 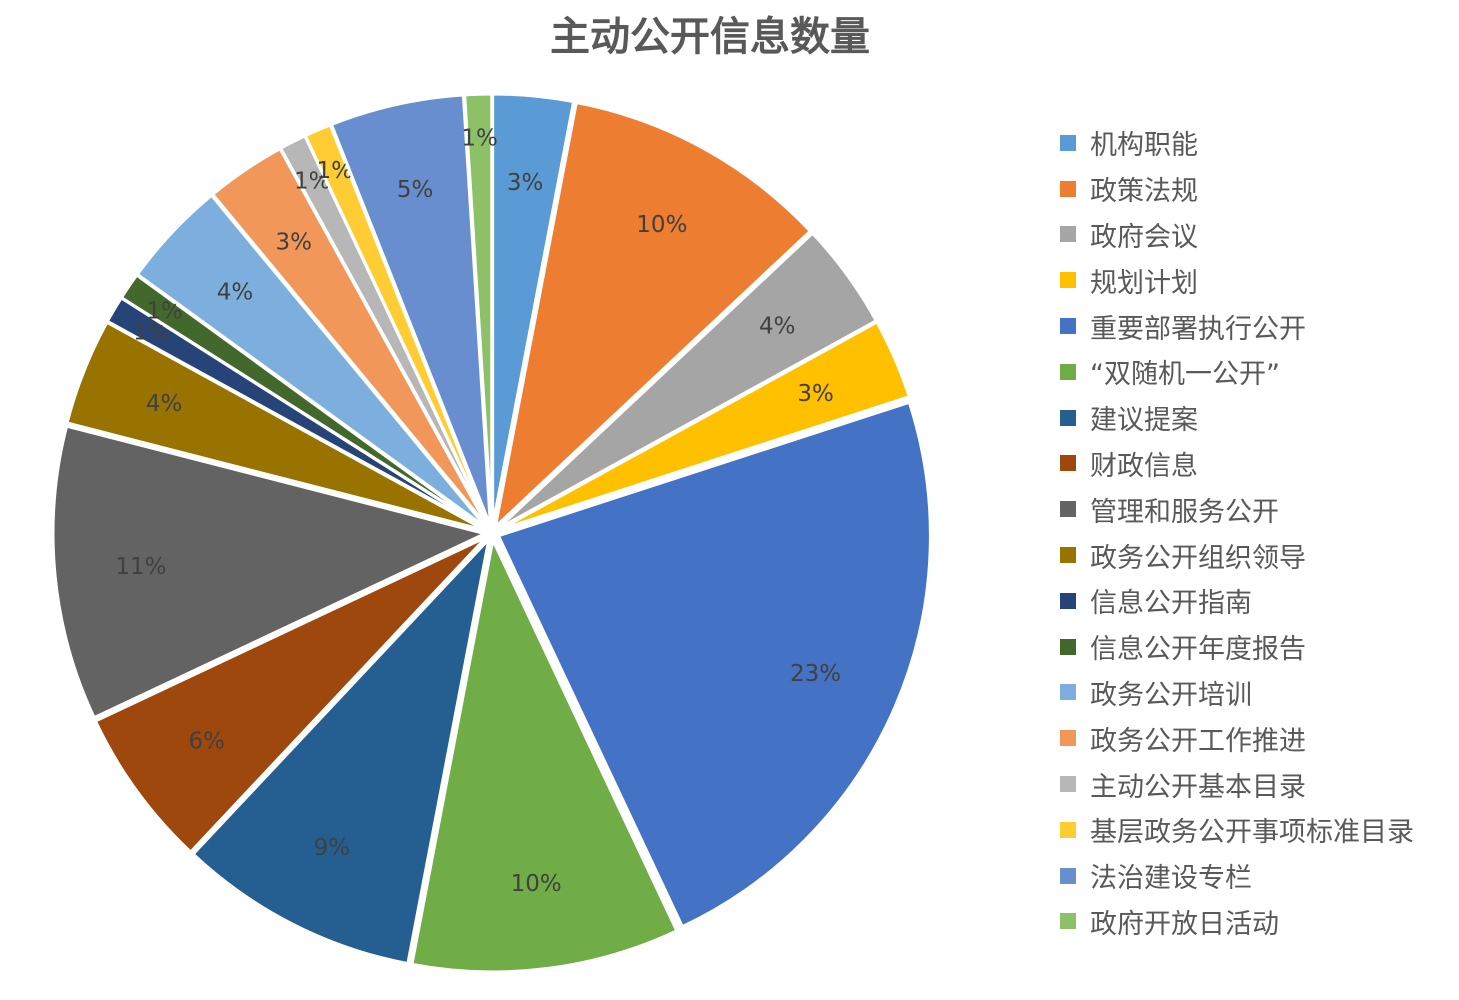 What do you see at coordinates (206, 741) in the screenshot?
I see `data-label: 6%` at bounding box center [206, 741].